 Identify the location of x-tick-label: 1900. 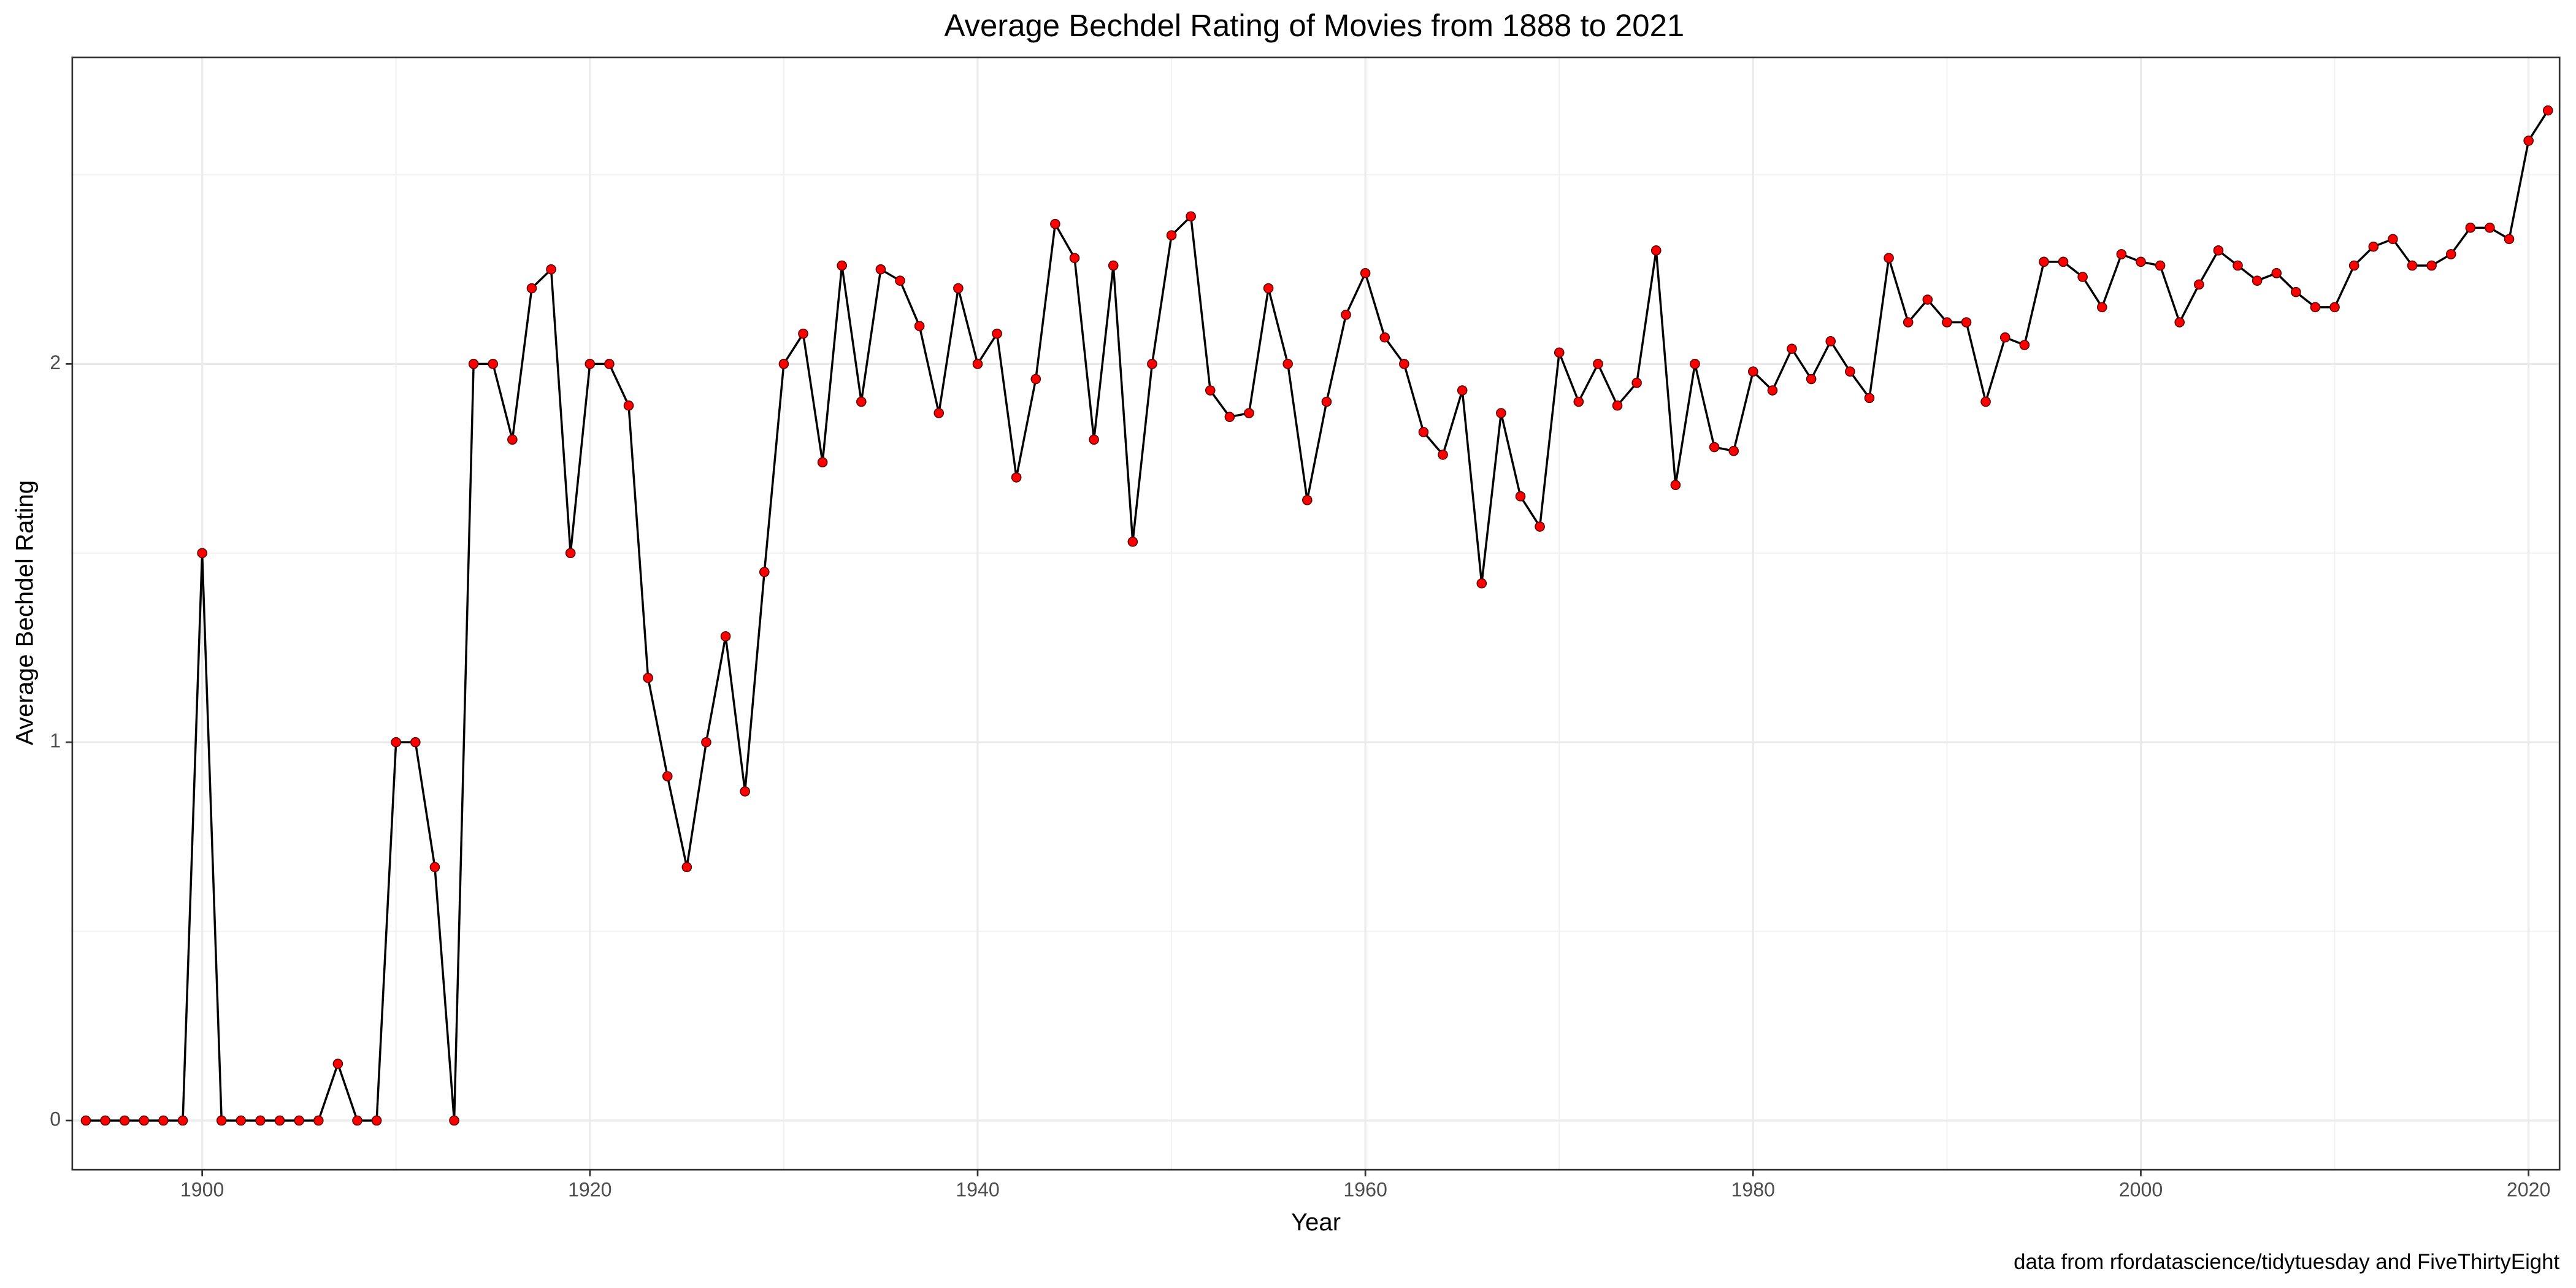
(202, 1189).